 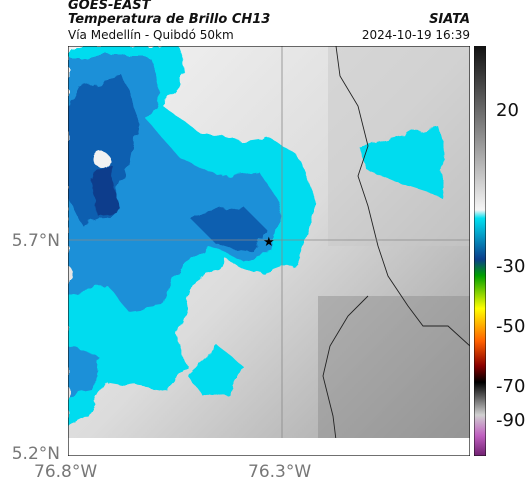 I want to click on colorbar-tick: -30, so click(x=511, y=266).